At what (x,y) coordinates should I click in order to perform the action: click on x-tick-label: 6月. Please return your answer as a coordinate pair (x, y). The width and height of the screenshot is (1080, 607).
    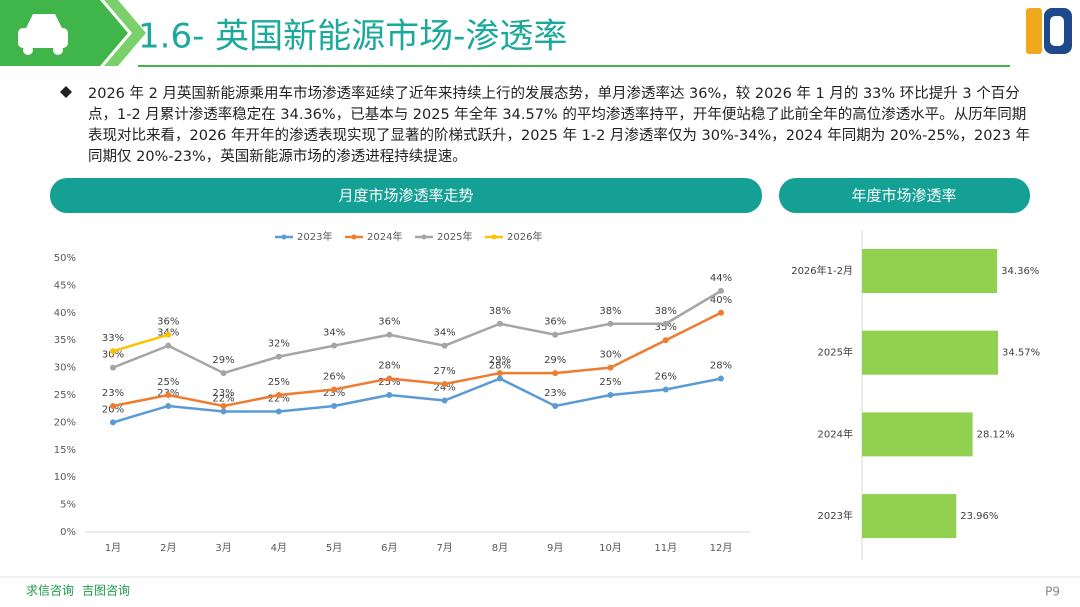
    Looking at the image, I should click on (389, 548).